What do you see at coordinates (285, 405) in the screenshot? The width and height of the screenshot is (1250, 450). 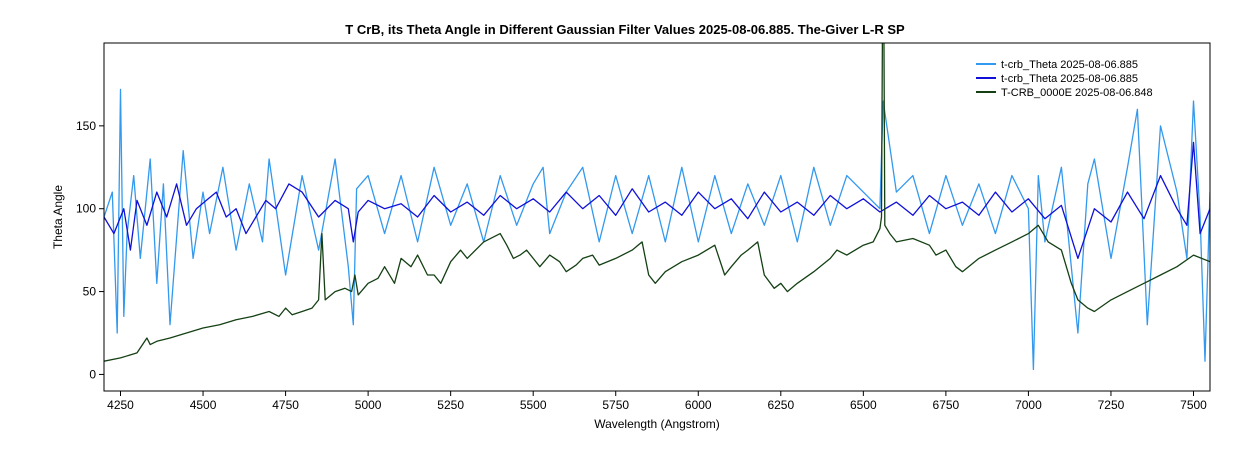 I see `x-tick-label: 4750` at bounding box center [285, 405].